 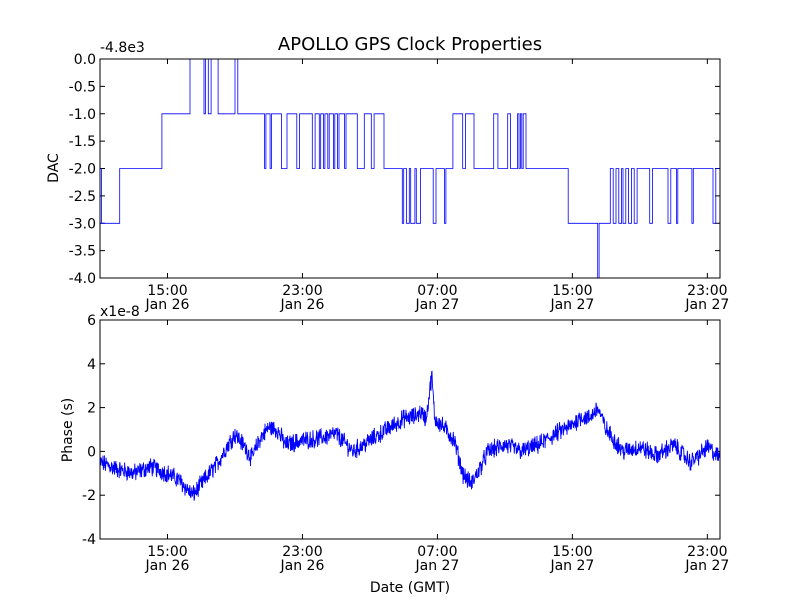 I want to click on phase-ytick-label: 0, so click(x=91, y=452).